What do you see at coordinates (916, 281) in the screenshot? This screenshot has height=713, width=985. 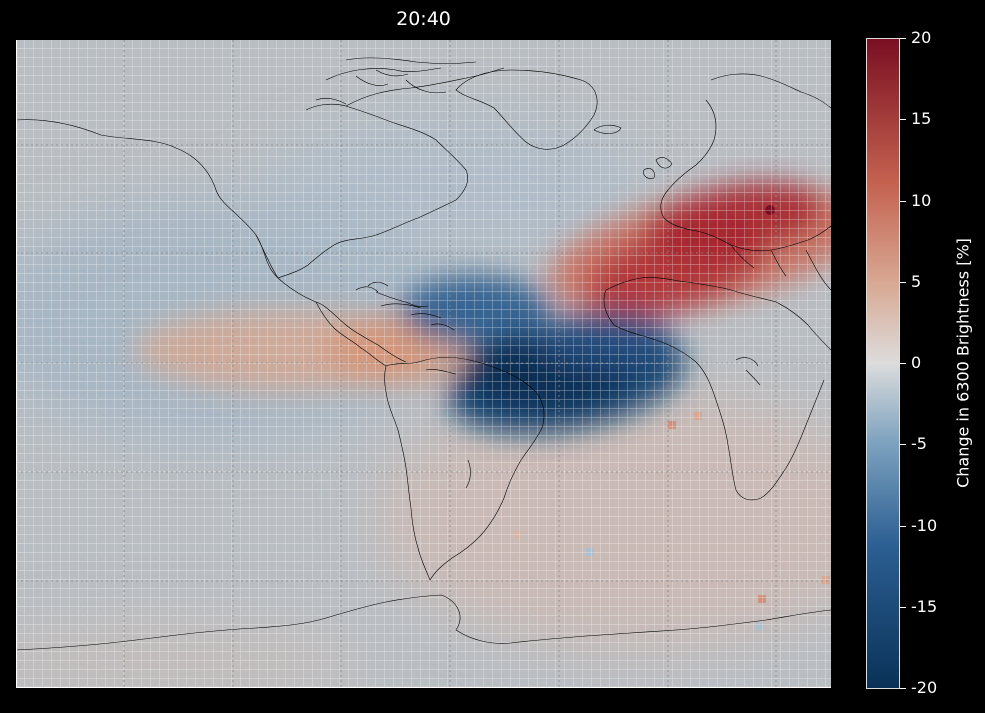 I see `colorbar-tick-label: 5` at bounding box center [916, 281].